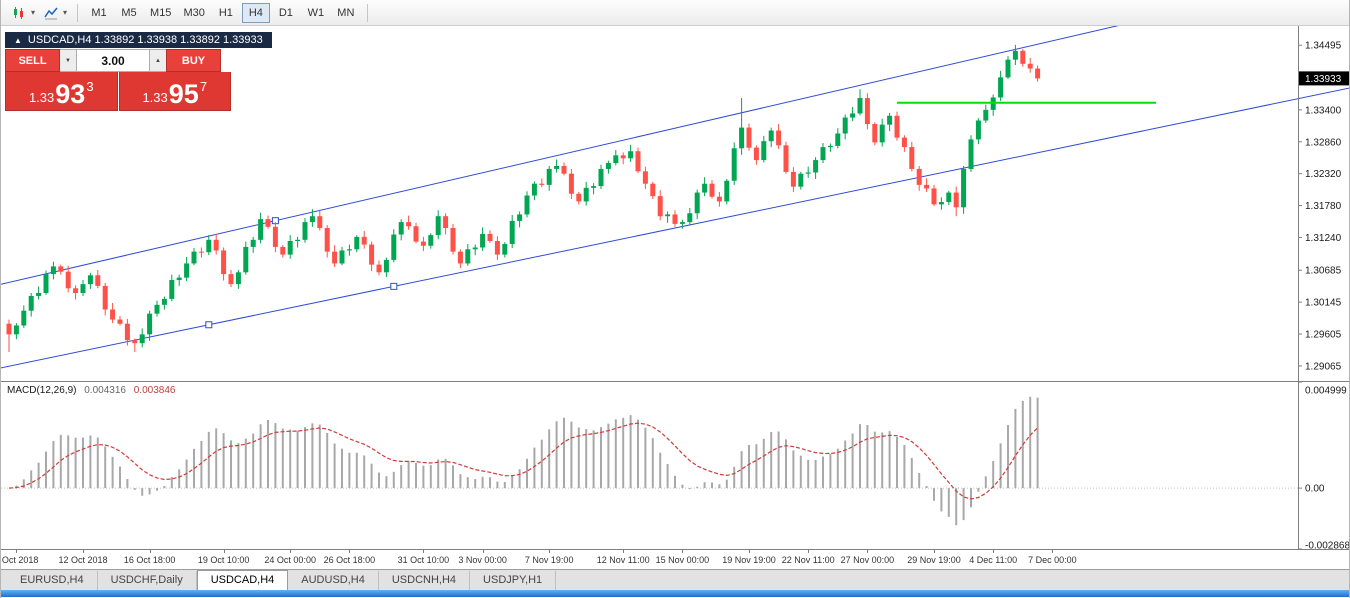 This screenshot has width=1350, height=598. Describe the element at coordinates (749, 560) in the screenshot. I see `time-axis-label: 19 Nov 19:00` at that location.